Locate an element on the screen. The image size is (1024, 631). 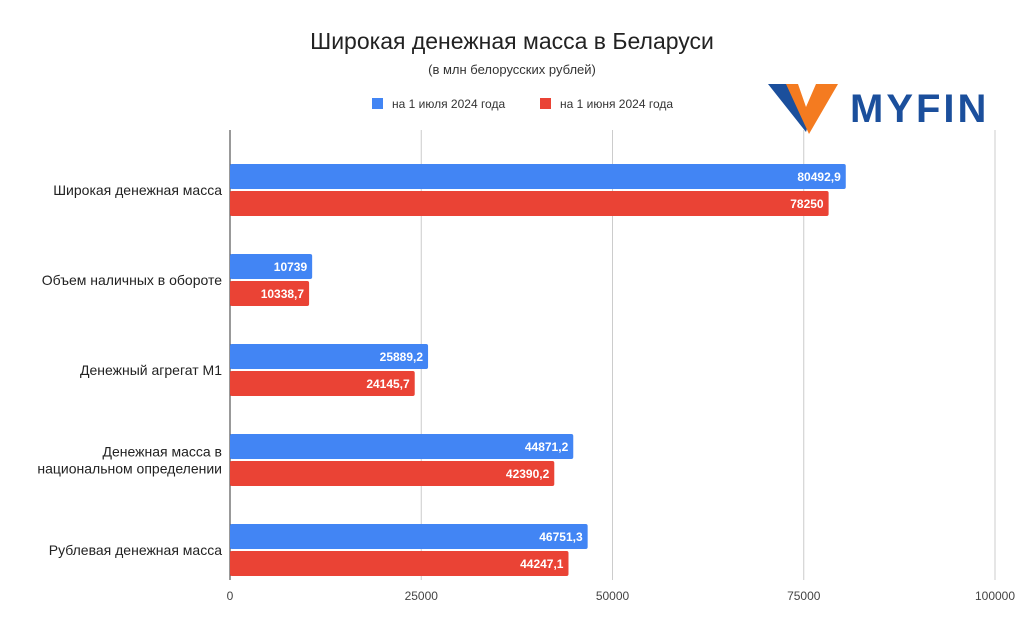
category-label: национальном определении is located at coordinates (129, 469).